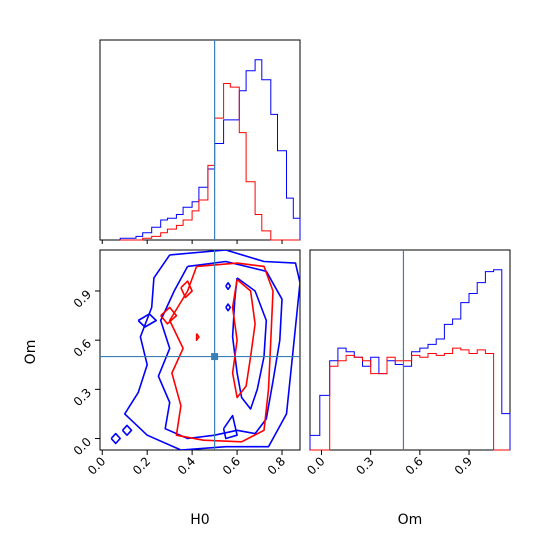 This screenshot has width=550, height=550. What do you see at coordinates (186, 465) in the screenshot?
I see `h0-tick-label: 0.4` at bounding box center [186, 465].